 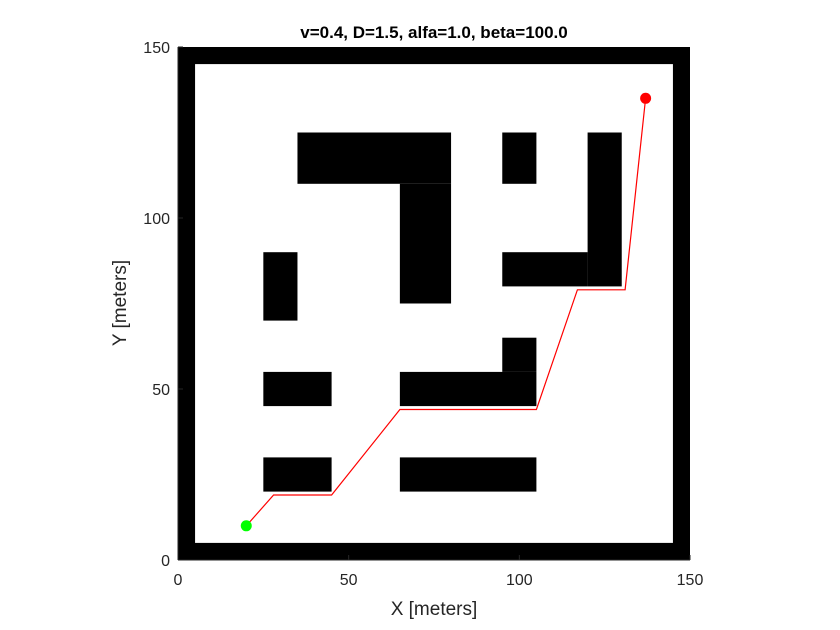 What do you see at coordinates (433, 32) in the screenshot?
I see `chart-title: v=0.4, D=1.5, alfa=1.0, beta=100.0` at bounding box center [433, 32].